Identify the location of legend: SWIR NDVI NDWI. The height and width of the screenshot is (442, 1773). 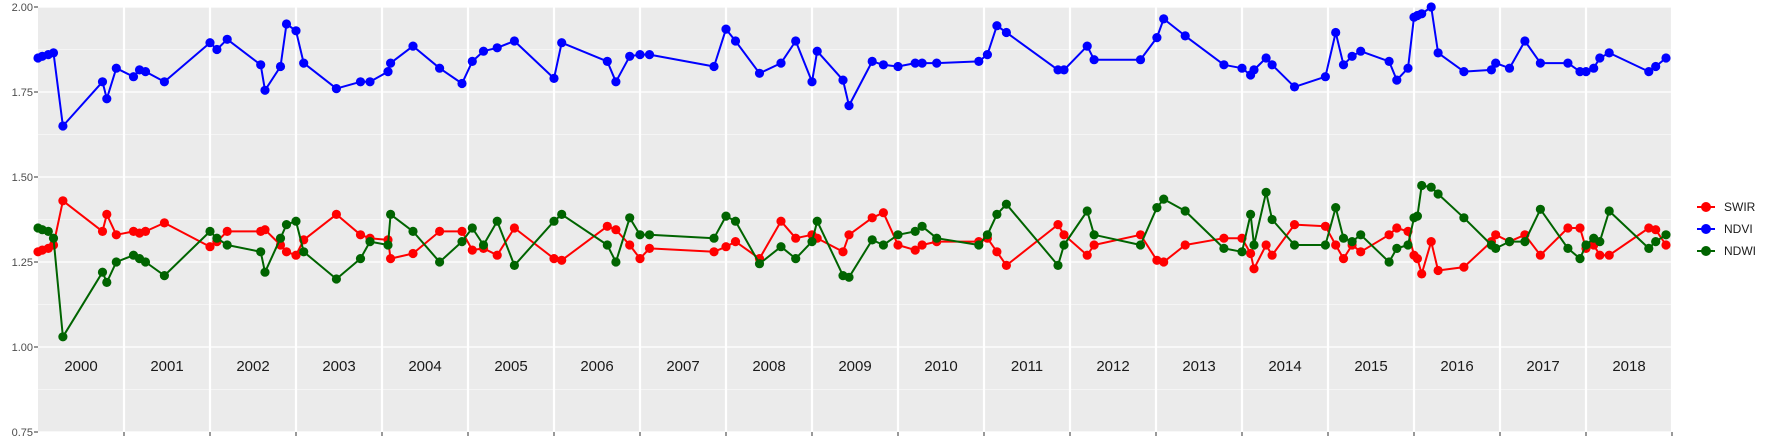
(1726, 229).